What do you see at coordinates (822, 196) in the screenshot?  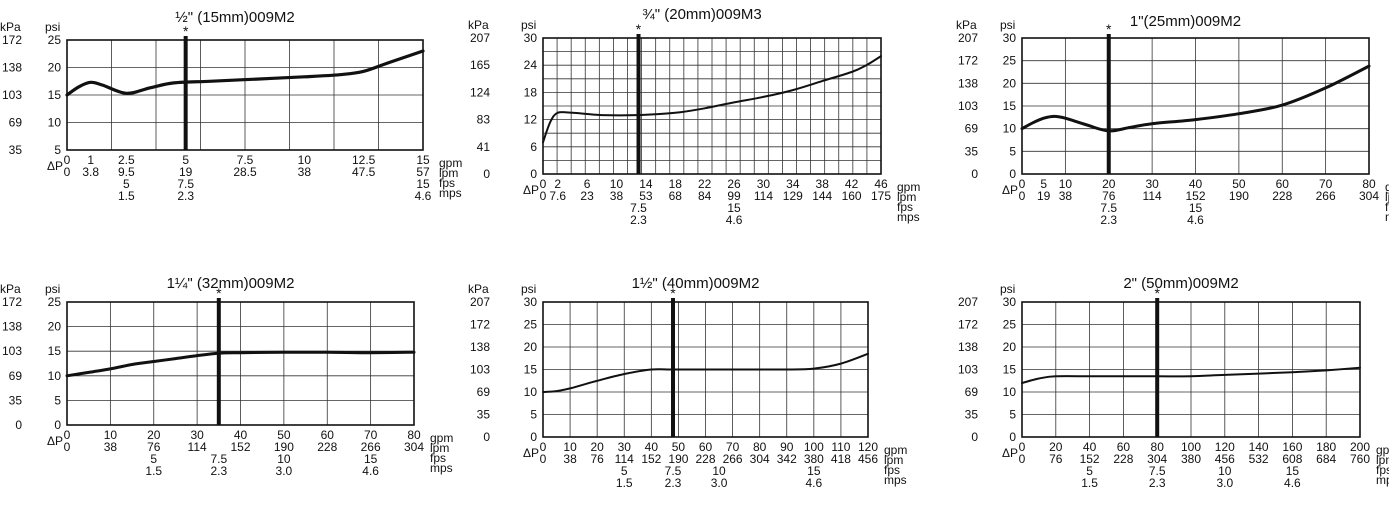 I see `x-tick-lpm: 144` at bounding box center [822, 196].